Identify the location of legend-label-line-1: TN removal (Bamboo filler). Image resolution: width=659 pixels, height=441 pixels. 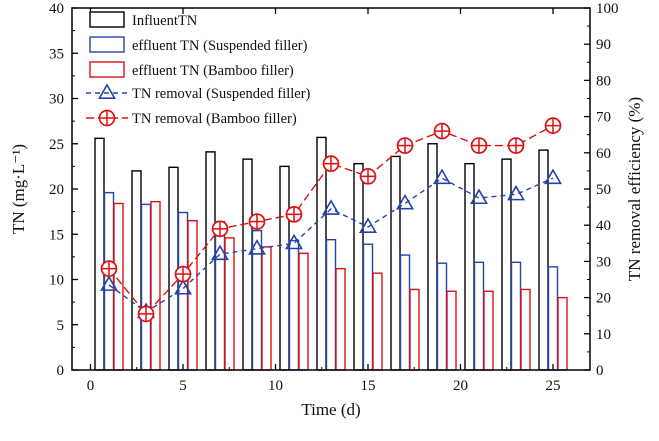
(214, 119).